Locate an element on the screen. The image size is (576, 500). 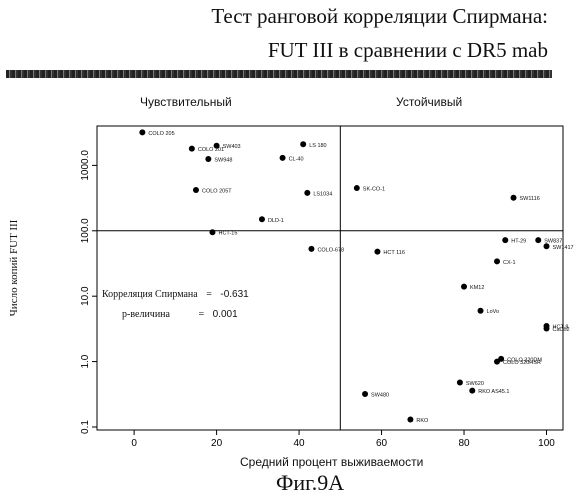
x-tick-label: 40 is located at coordinates (300, 443).